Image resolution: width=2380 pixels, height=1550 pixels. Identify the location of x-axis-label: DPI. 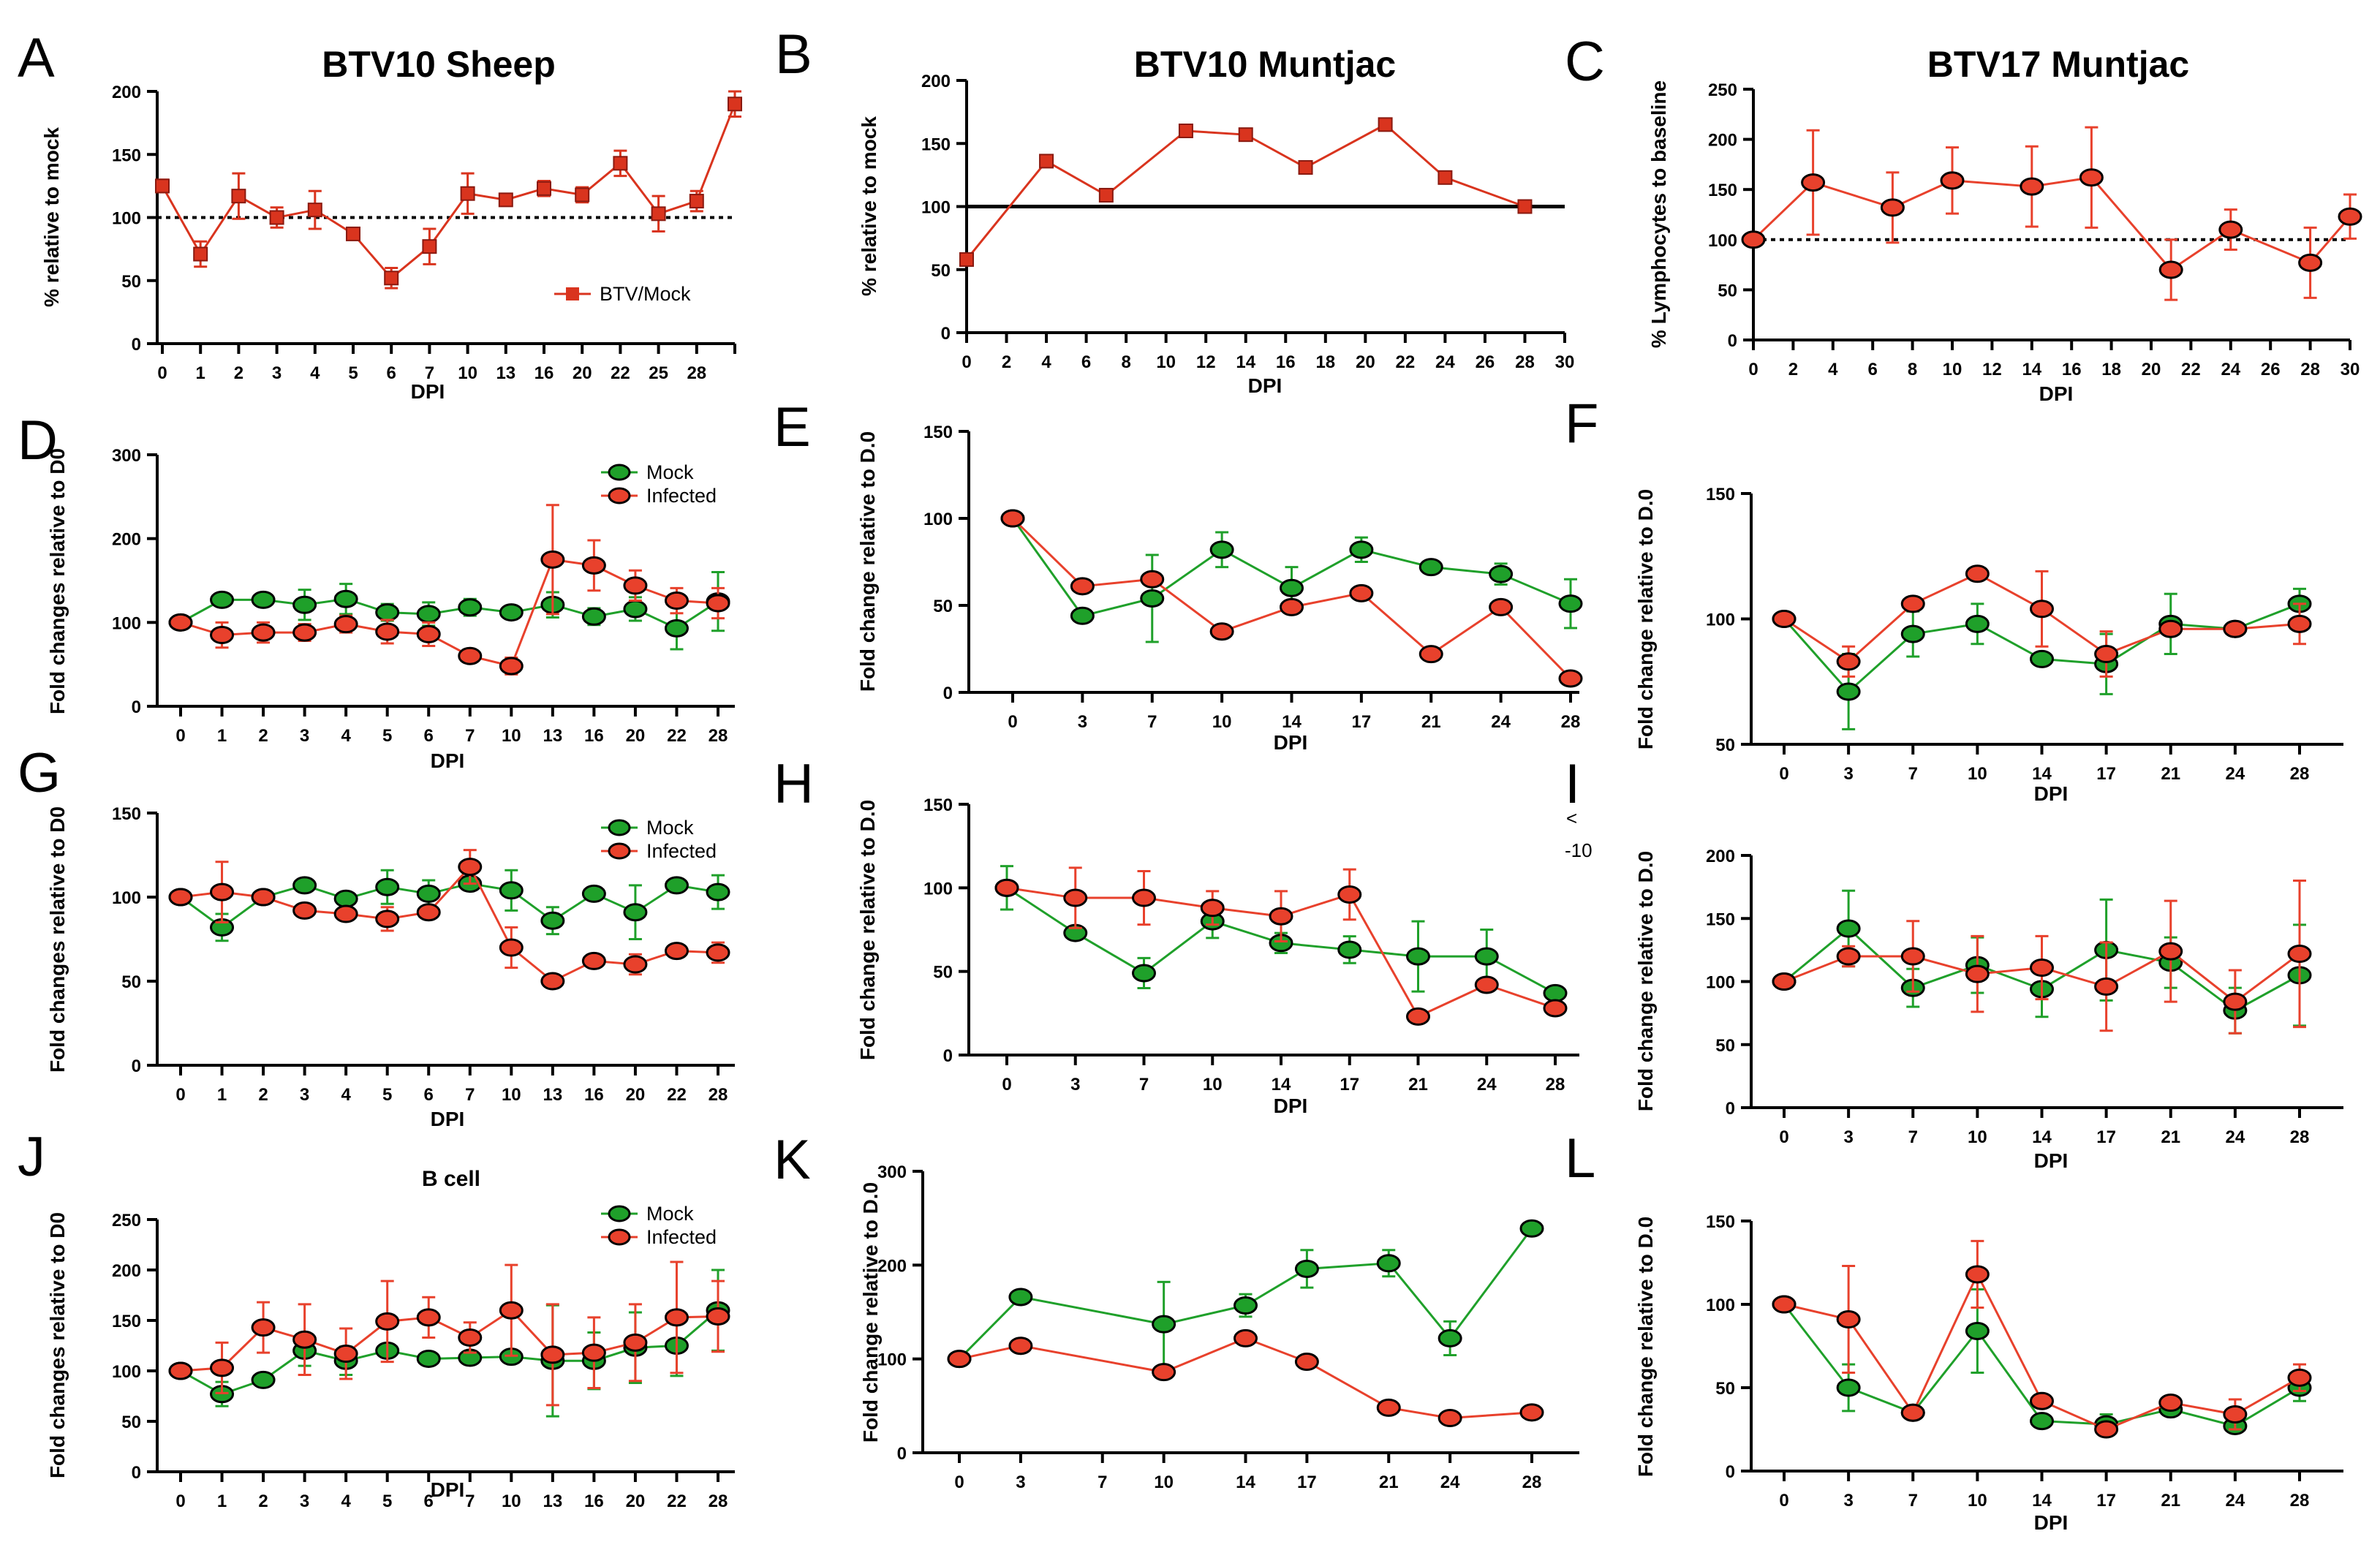
(1265, 385).